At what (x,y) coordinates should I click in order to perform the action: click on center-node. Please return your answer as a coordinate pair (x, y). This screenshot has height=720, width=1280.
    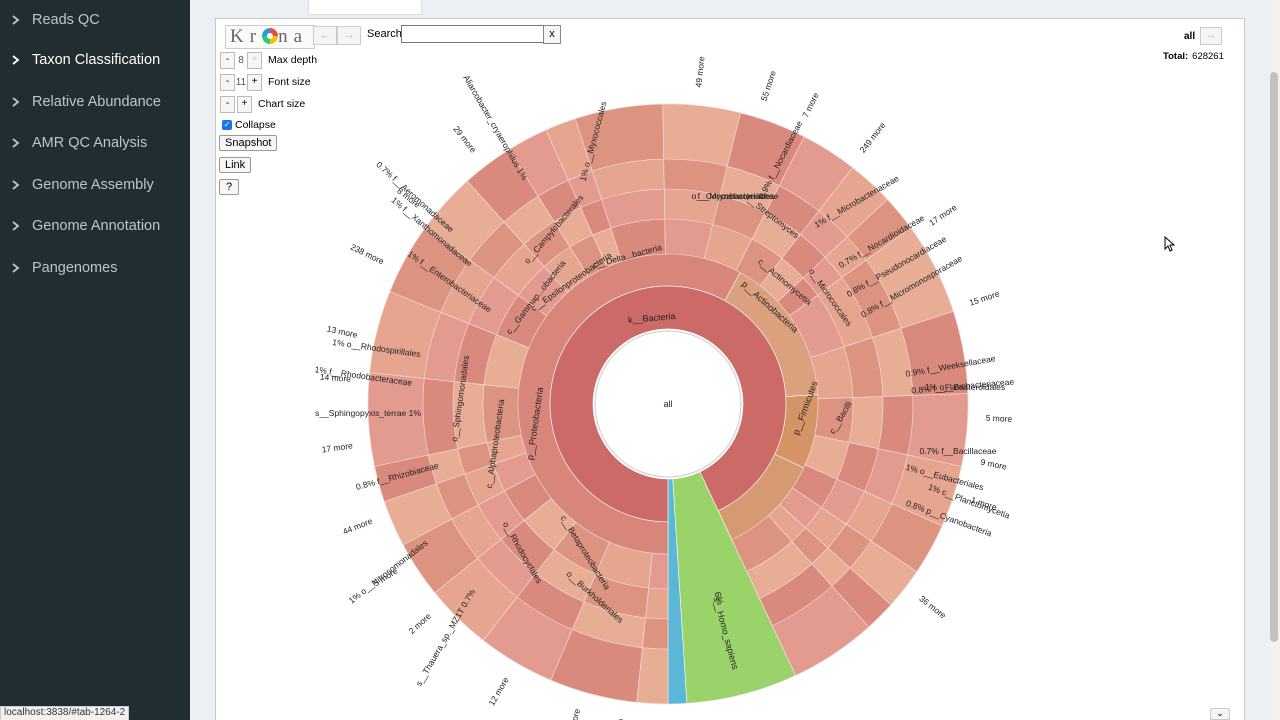
    Looking at the image, I should click on (668, 404).